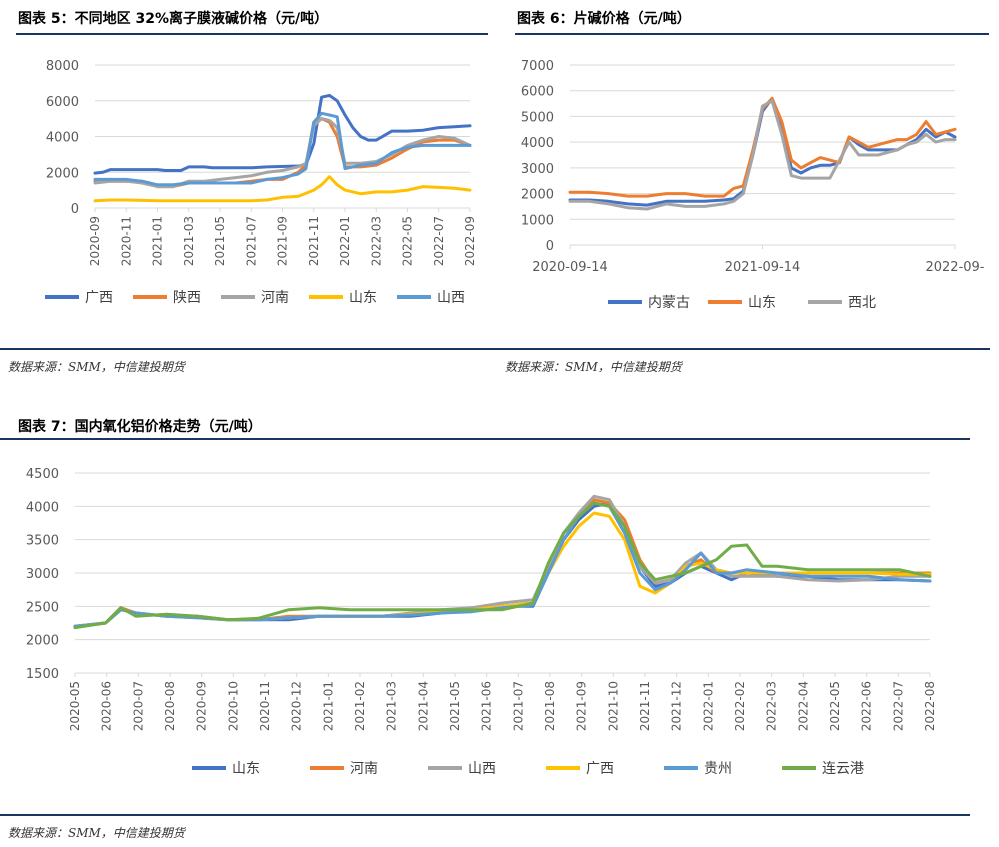  Describe the element at coordinates (843, 769) in the screenshot. I see `legend-label: 连云港` at that location.